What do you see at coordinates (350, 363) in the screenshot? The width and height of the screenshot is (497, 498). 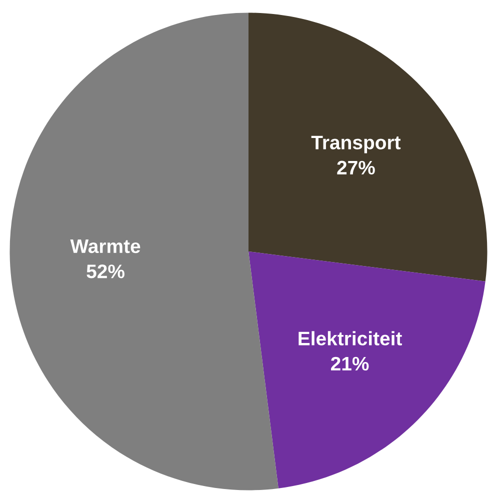 I see `data-label: 21%` at bounding box center [350, 363].